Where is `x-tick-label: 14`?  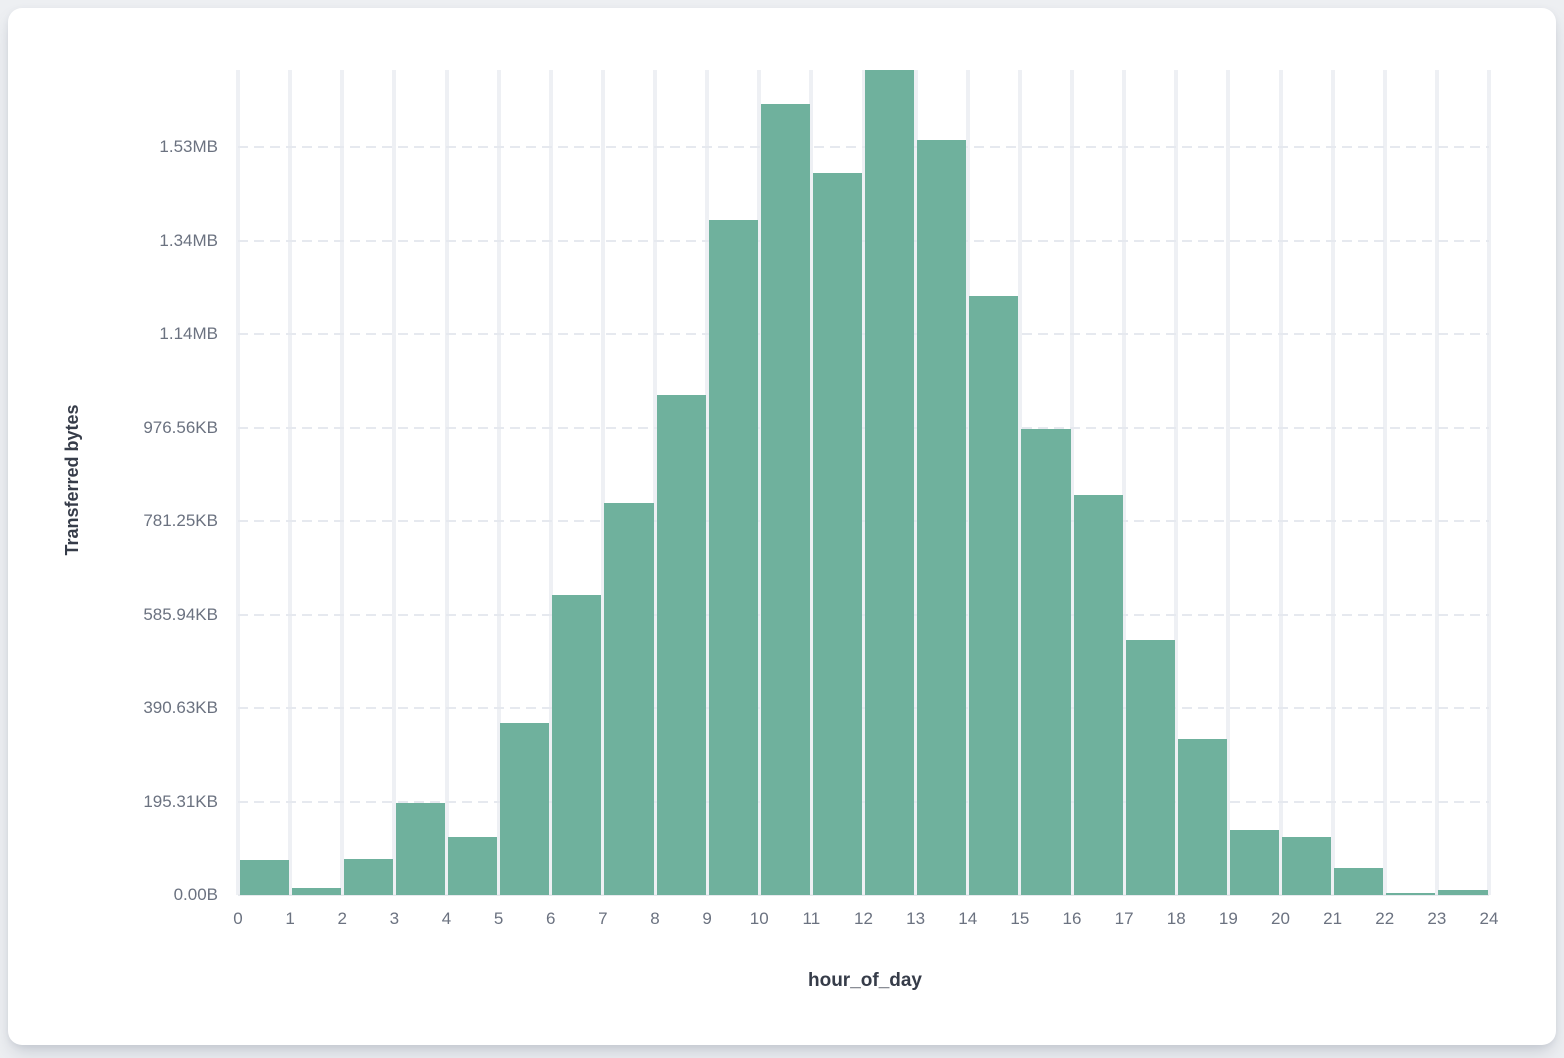
x-tick-label: 14 is located at coordinates (968, 918).